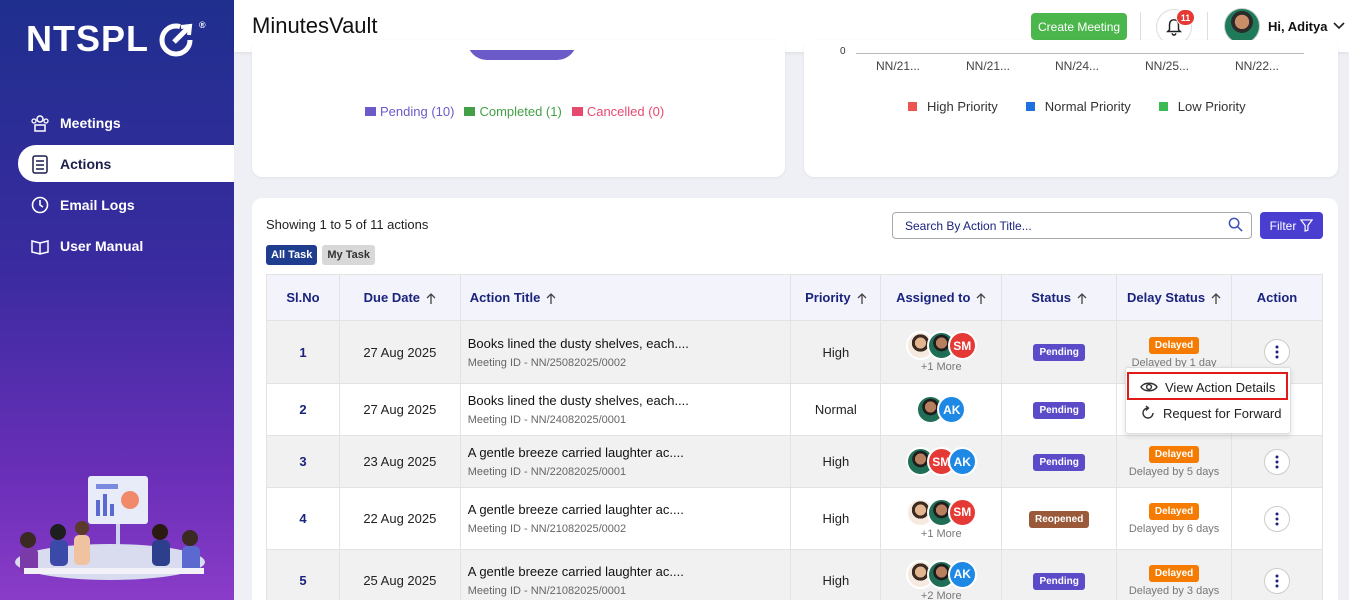 The width and height of the screenshot is (1349, 600). What do you see at coordinates (117, 204) in the screenshot?
I see `sidebar-item-email-logs: Email Logs` at bounding box center [117, 204].